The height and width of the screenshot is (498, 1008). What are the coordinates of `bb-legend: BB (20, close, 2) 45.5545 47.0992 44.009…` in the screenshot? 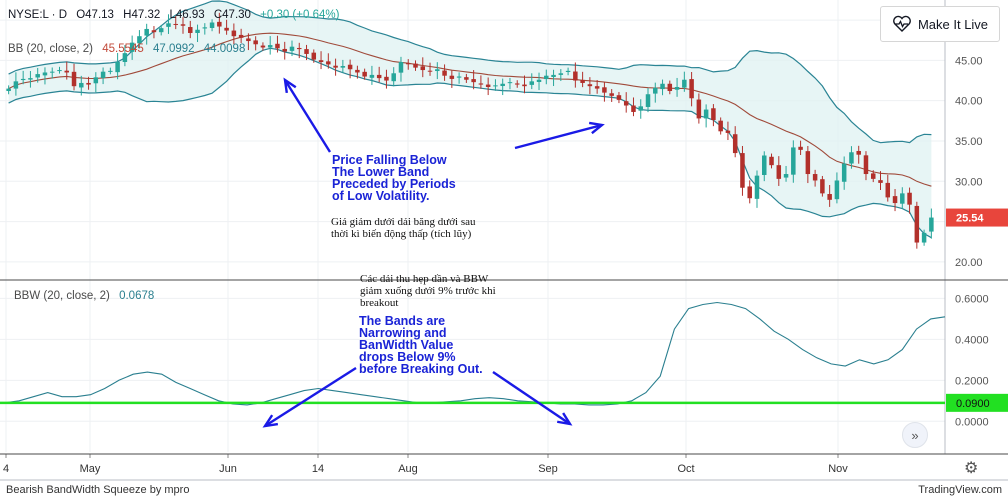 It's located at (129, 49).